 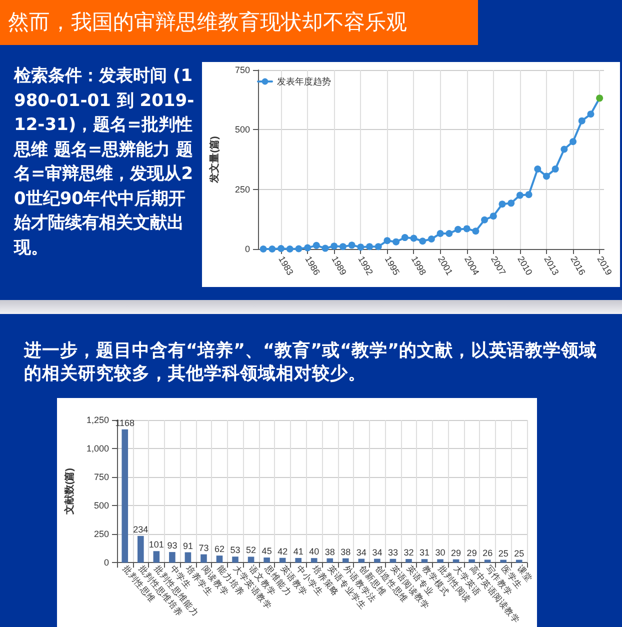 What do you see at coordinates (187, 545) in the screenshot?
I see `data-label: 91` at bounding box center [187, 545].